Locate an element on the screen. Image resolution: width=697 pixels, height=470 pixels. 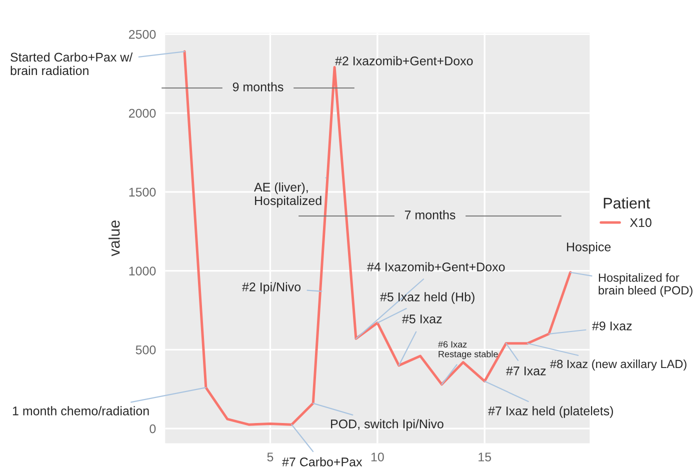
y-tick-label: 1000 is located at coordinates (142, 271).